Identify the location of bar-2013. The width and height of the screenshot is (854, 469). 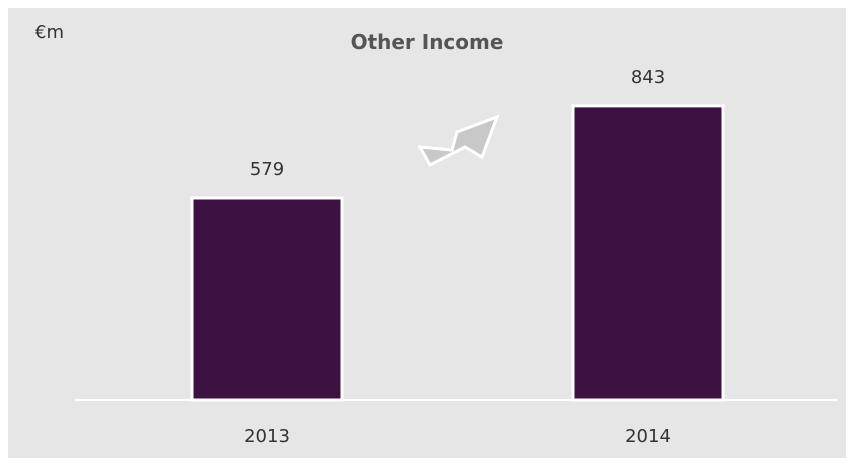
(267, 299).